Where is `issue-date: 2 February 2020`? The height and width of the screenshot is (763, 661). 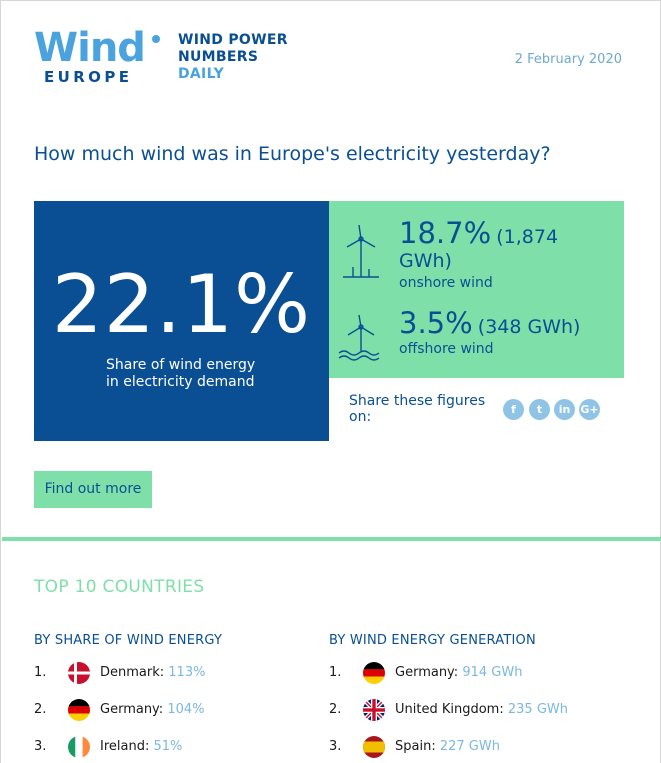
issue-date: 2 February 2020 is located at coordinates (568, 59).